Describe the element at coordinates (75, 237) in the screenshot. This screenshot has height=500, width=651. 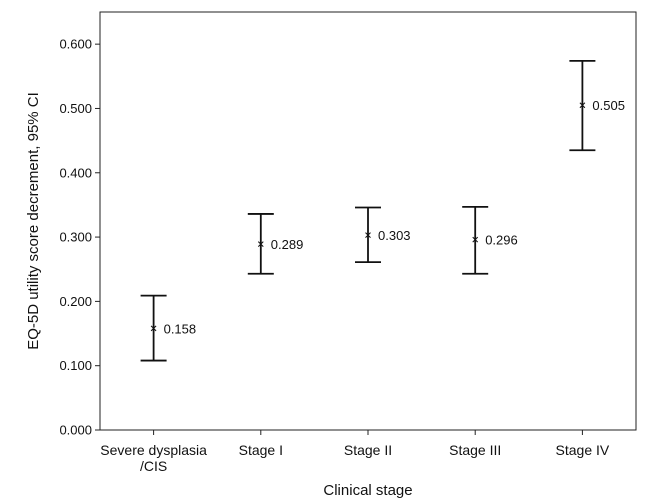
I see `y-tick-label: 0.300` at that location.